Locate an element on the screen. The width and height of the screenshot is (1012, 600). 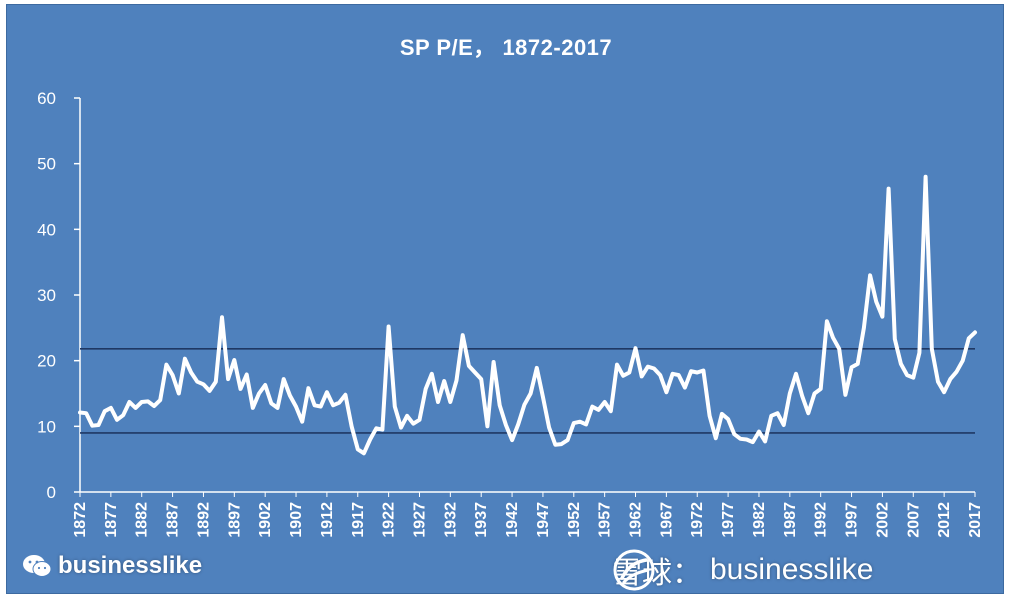
x-tick-label: 1967 is located at coordinates (666, 520).